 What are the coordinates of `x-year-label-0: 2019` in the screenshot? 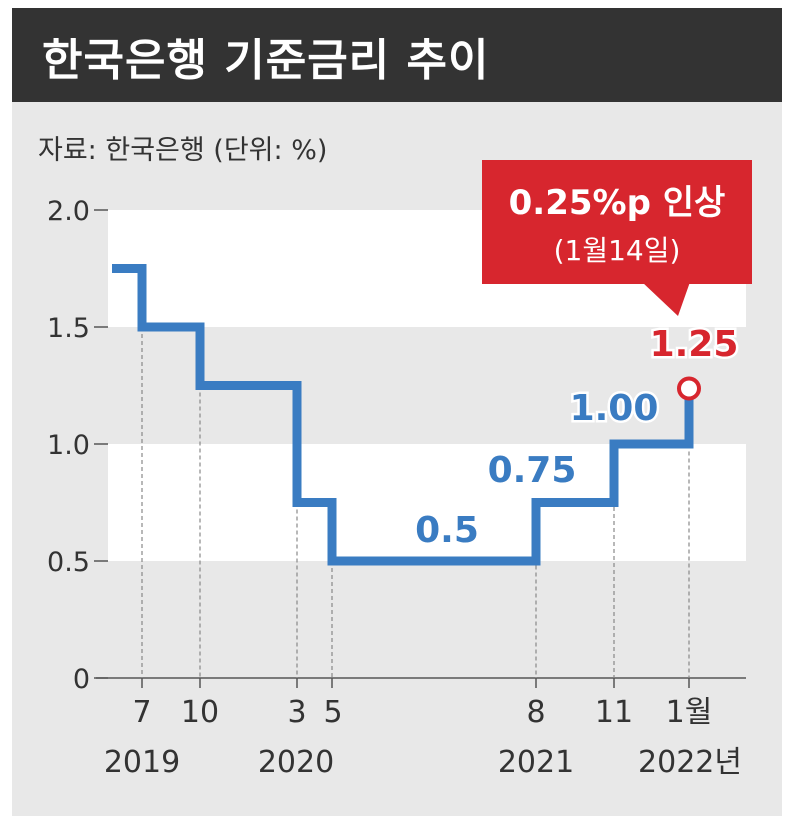 It's located at (142, 762).